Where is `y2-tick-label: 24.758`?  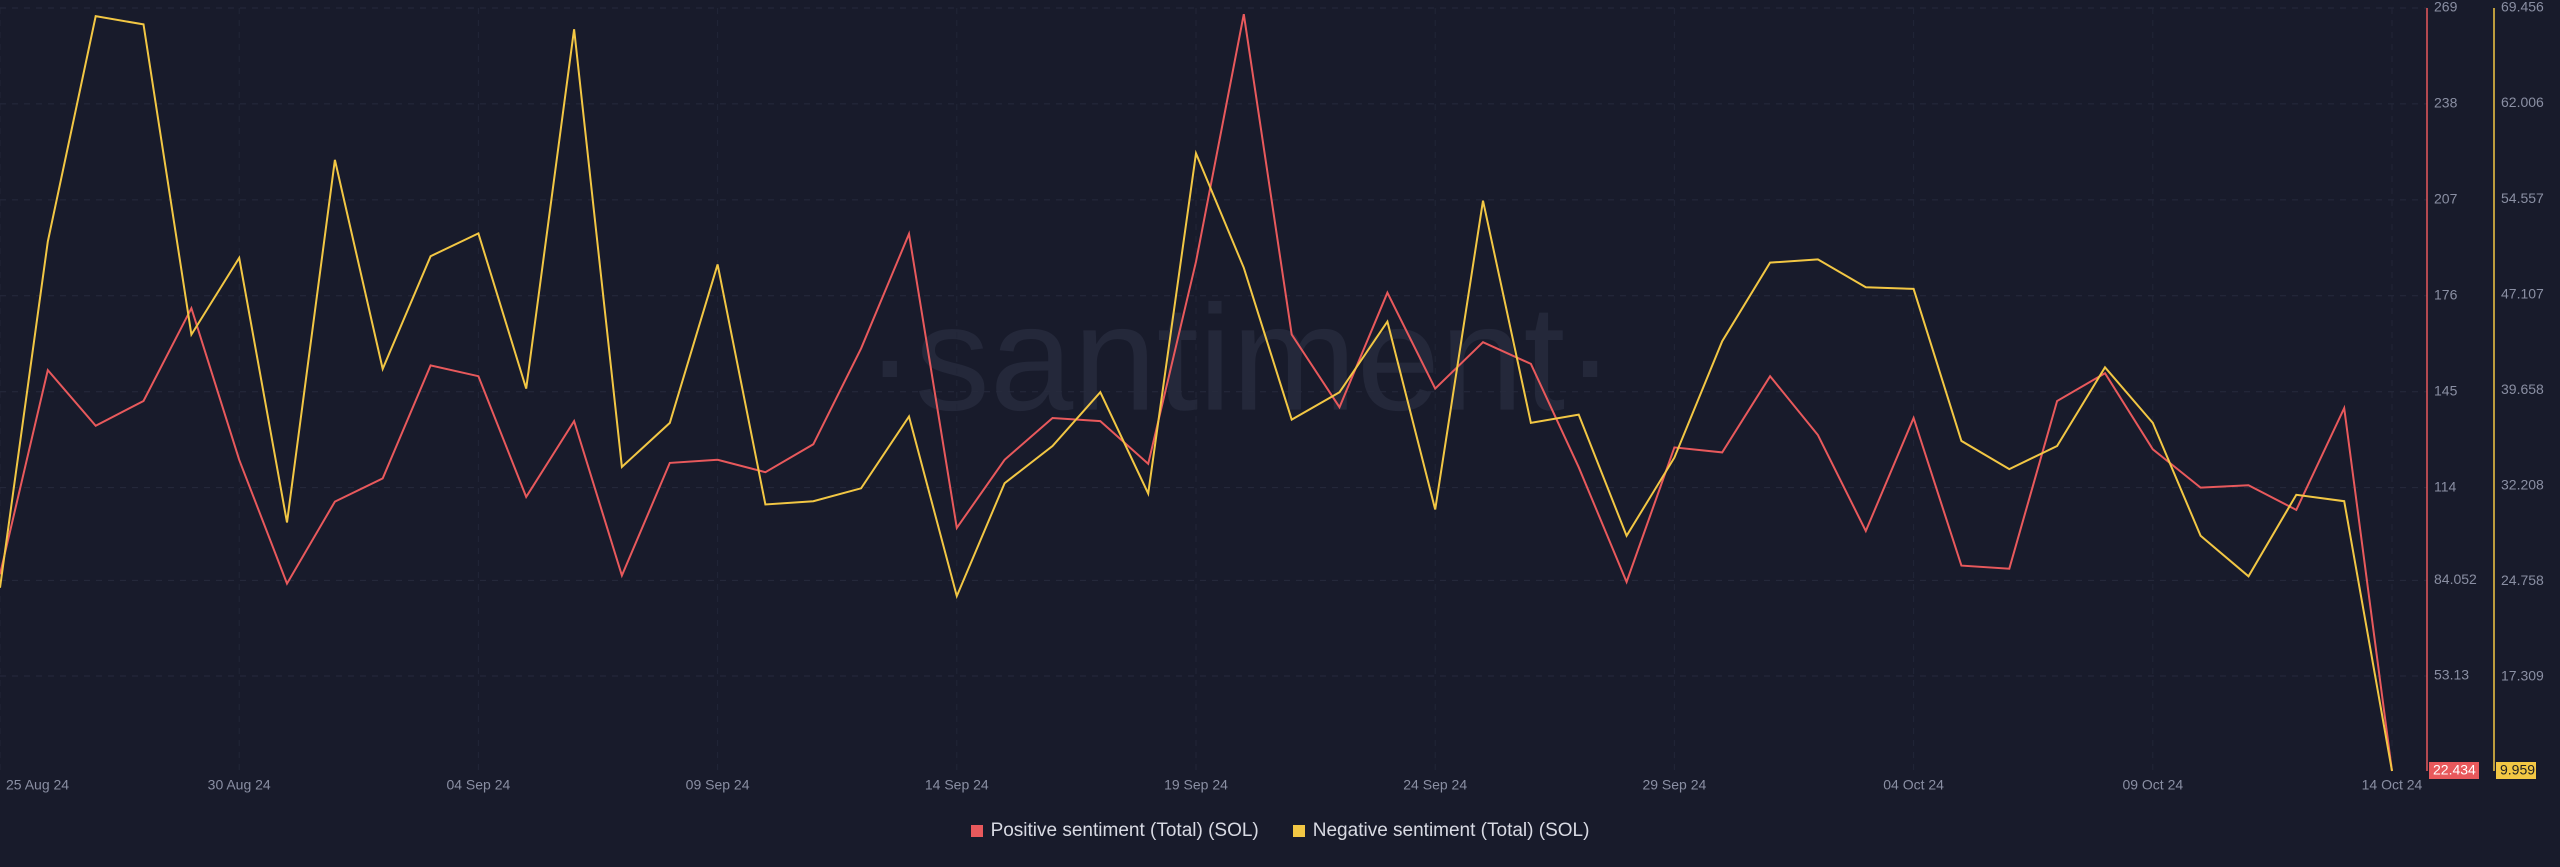
y2-tick-label: 24.758 is located at coordinates (2522, 580).